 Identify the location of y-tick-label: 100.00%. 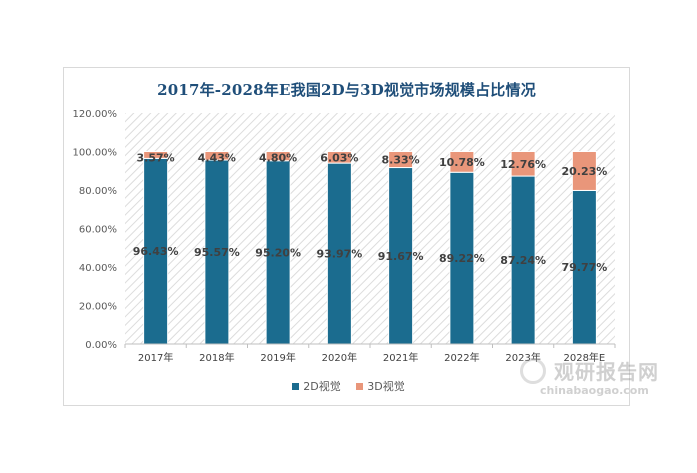
(95, 153).